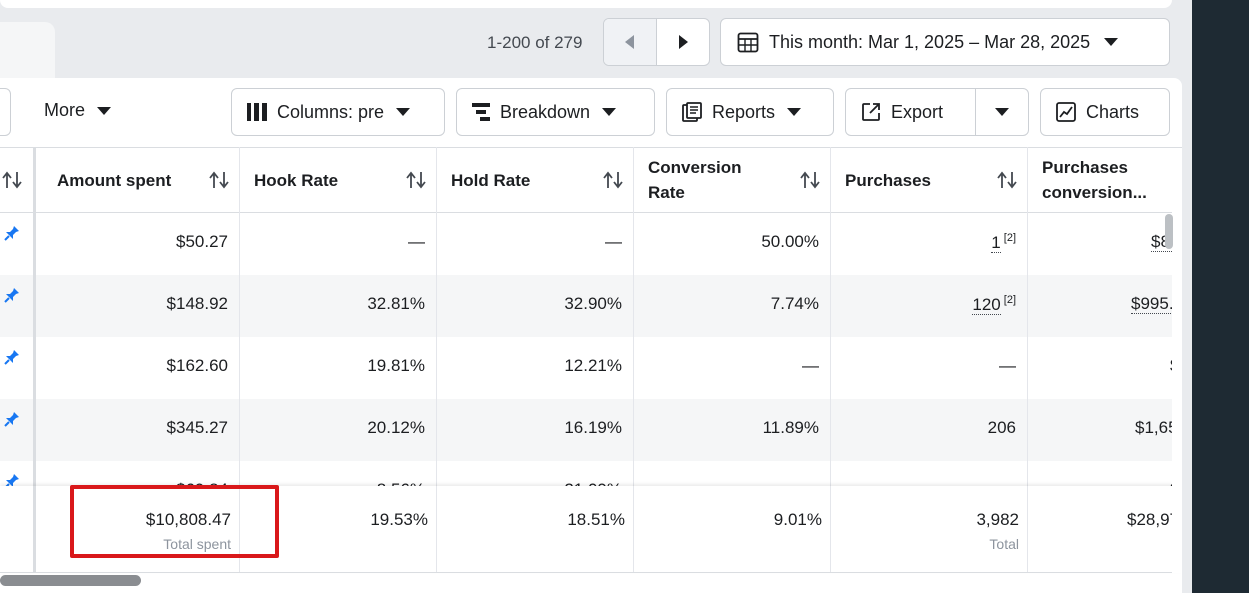 The width and height of the screenshot is (1249, 593). I want to click on cell-purchases-conversion: $995.4, so click(1156, 304).